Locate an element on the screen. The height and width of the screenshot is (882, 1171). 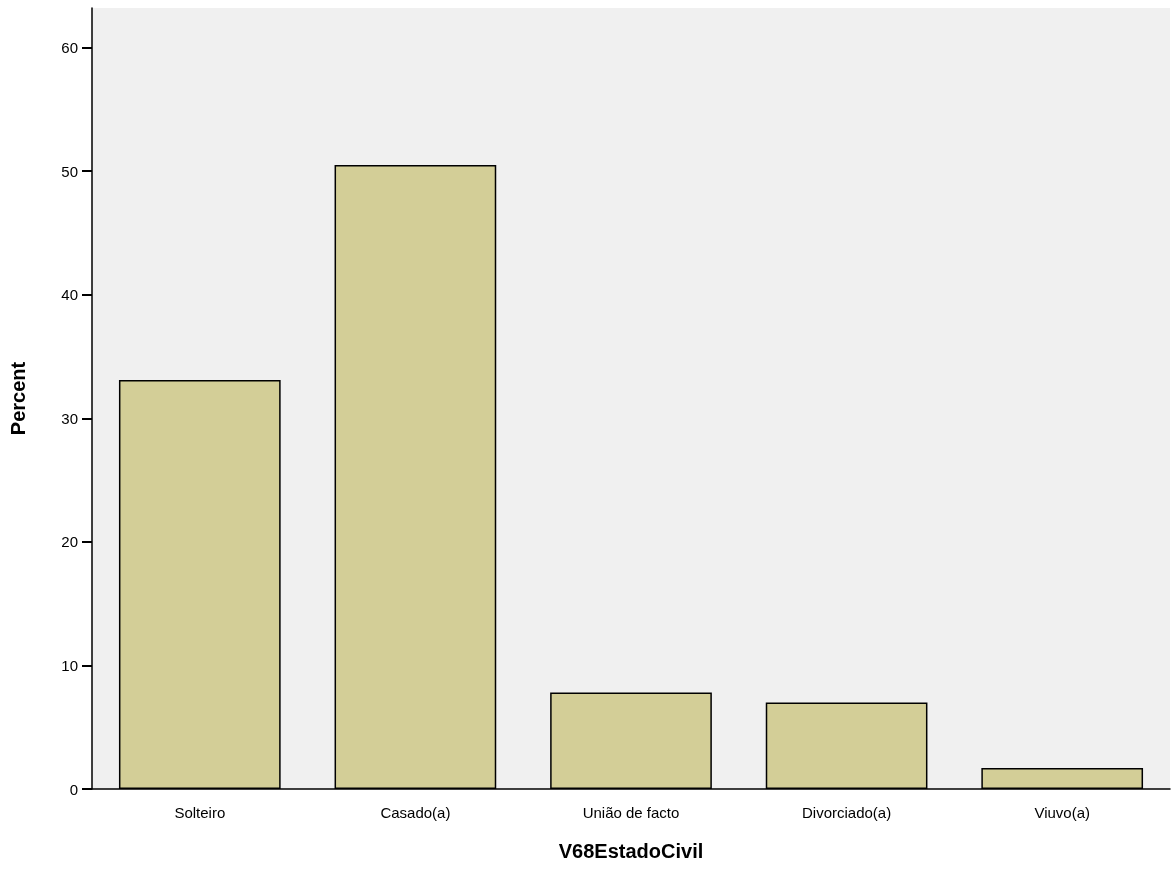
x-tick-label: Viuvo(a) is located at coordinates (1062, 812).